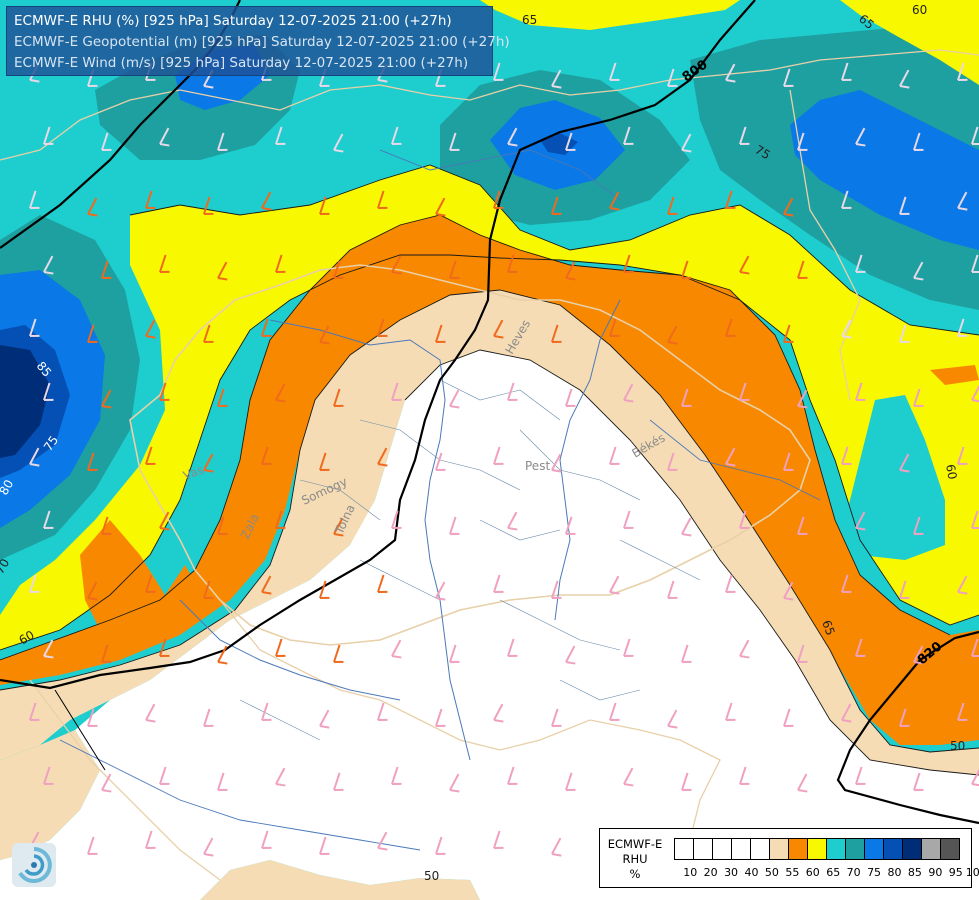  Describe the element at coordinates (731, 872) in the screenshot. I see `legend-label: 30` at that location.